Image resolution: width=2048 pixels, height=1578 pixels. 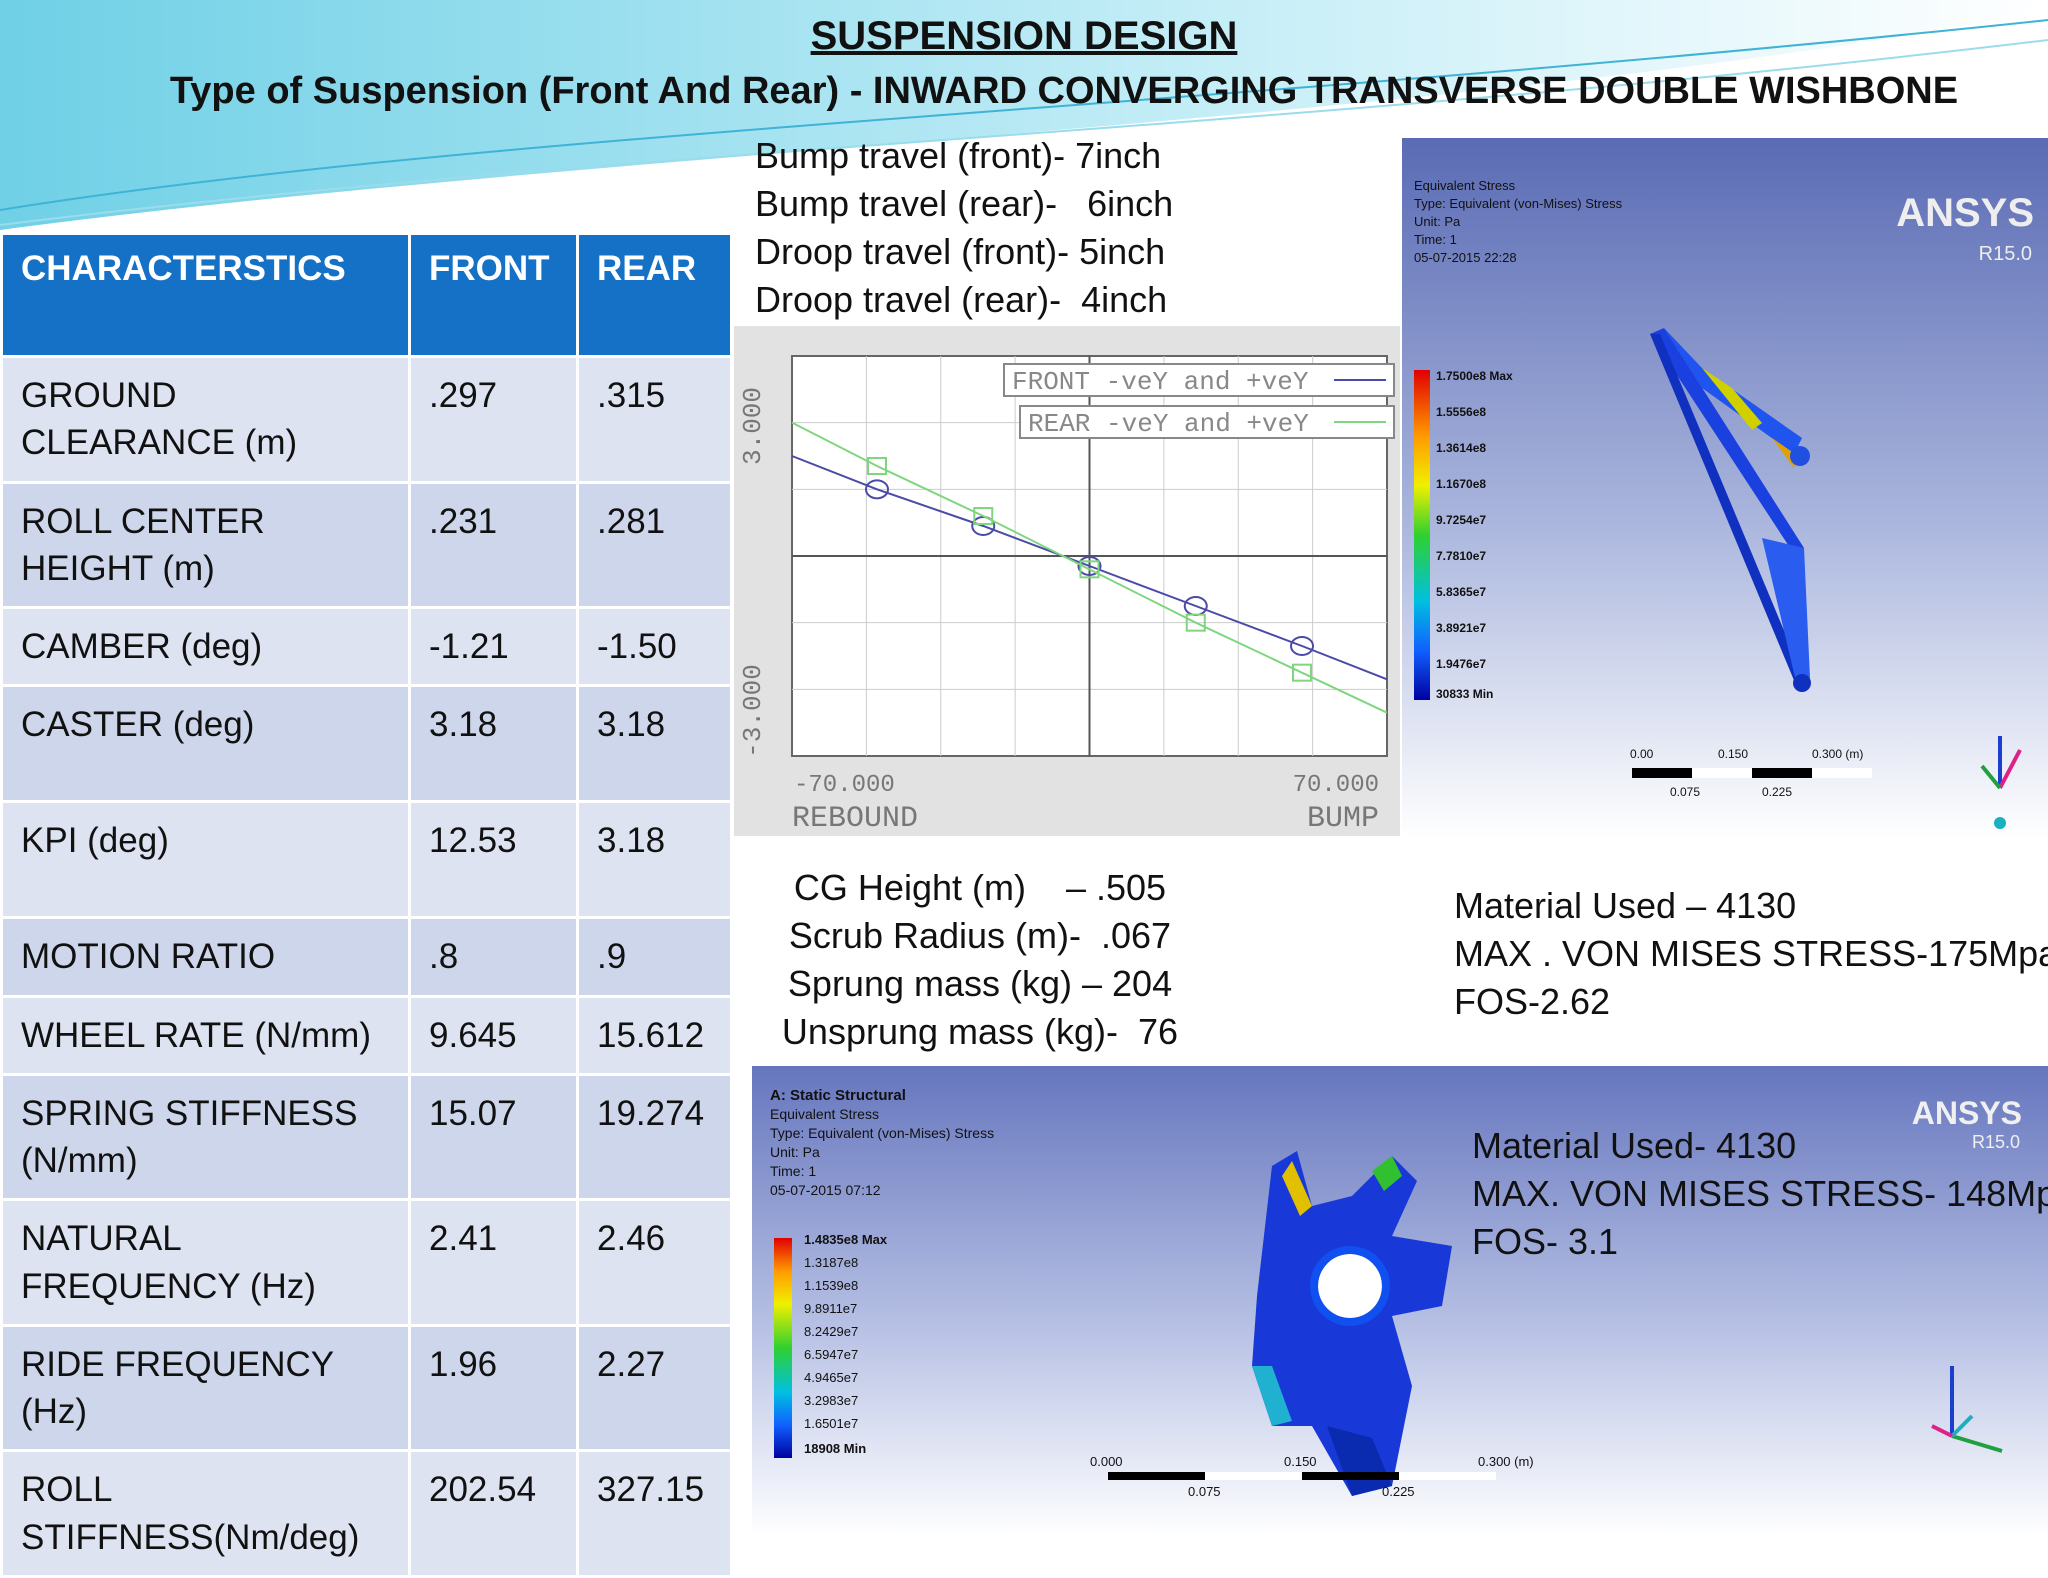 I want to click on table-row: ROLL STIFFNESS(Nm/deg) 202.54 327.15, so click(x=366, y=1513).